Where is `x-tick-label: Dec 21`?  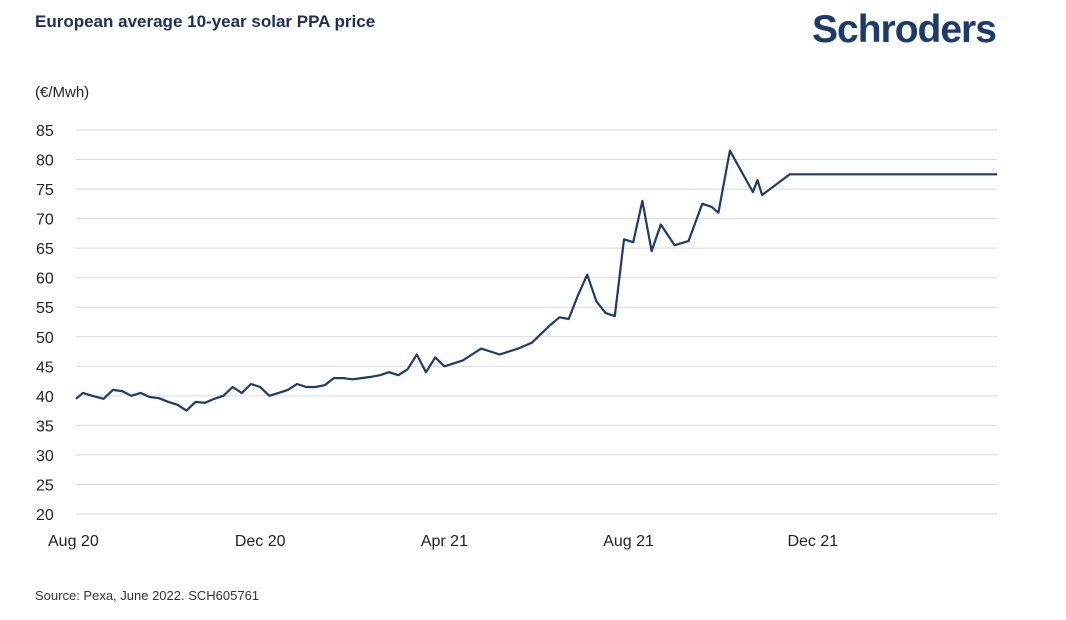
x-tick-label: Dec 21 is located at coordinates (812, 541).